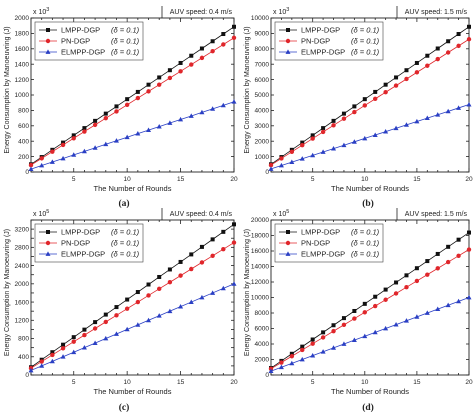  What do you see at coordinates (262, 111) in the screenshot?
I see `y-tick-label: 4000` at bounding box center [262, 111].